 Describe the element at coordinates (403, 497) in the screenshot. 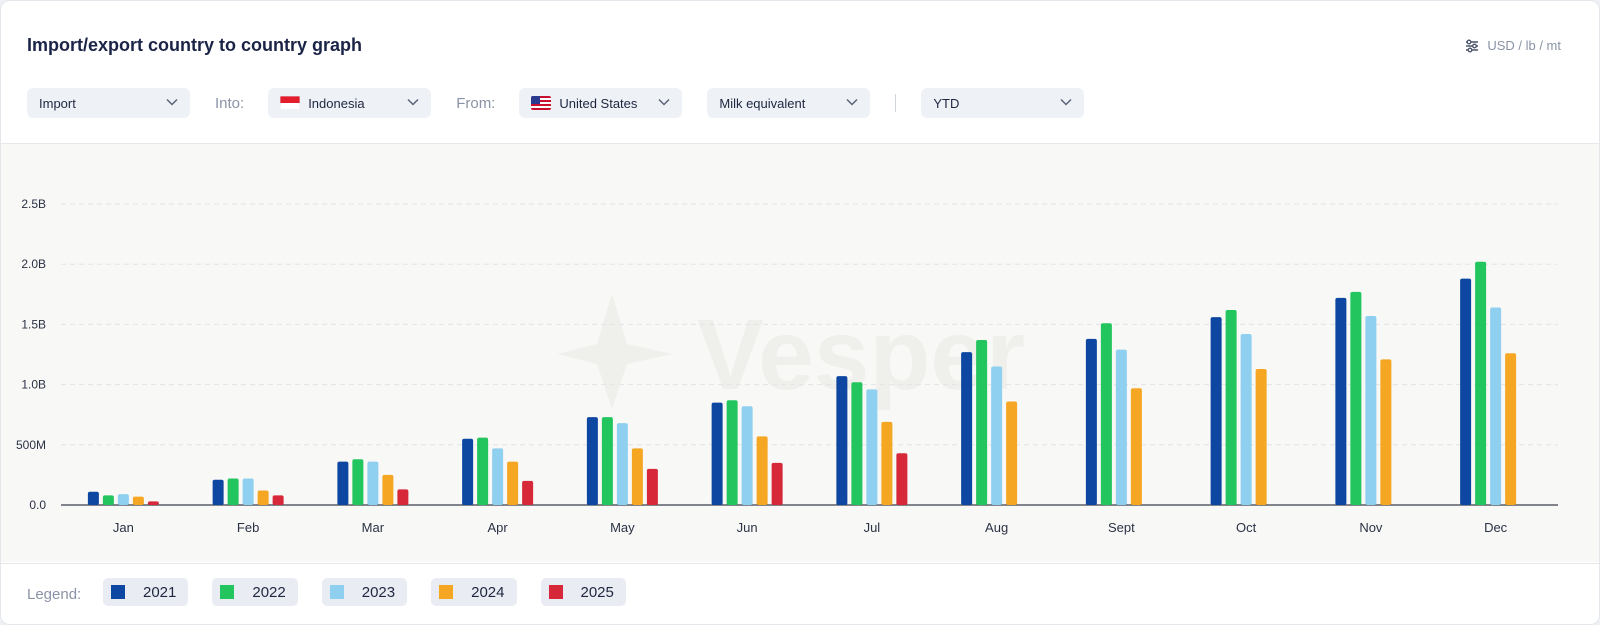

I see `bar-mar-2025` at that location.